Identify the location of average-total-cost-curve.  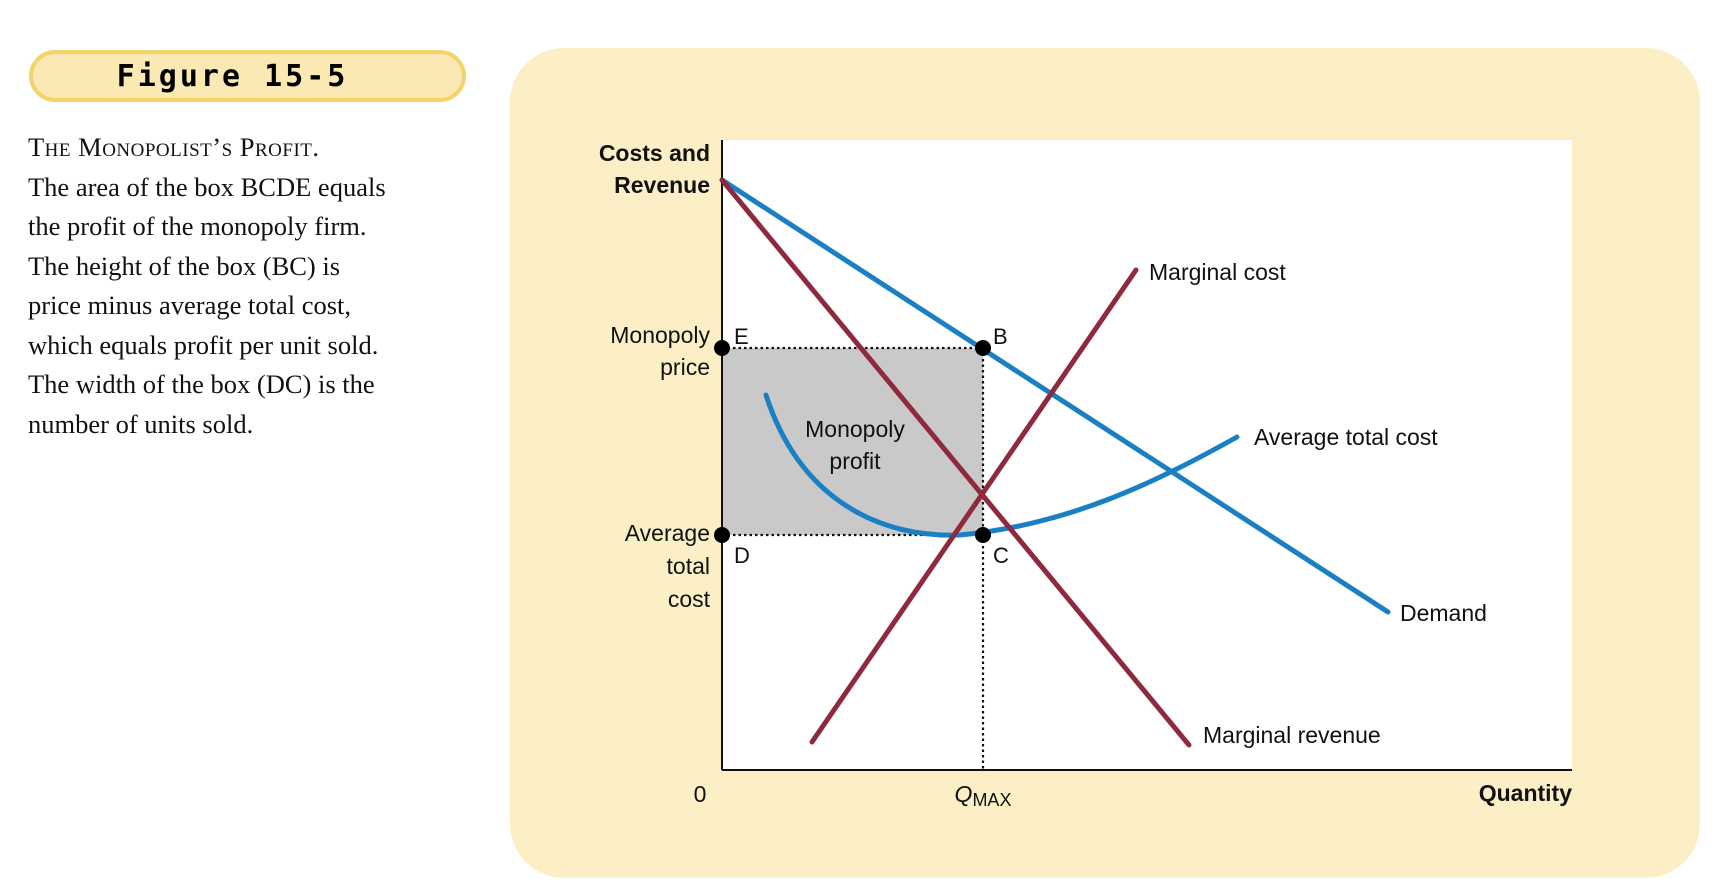
(1001, 465).